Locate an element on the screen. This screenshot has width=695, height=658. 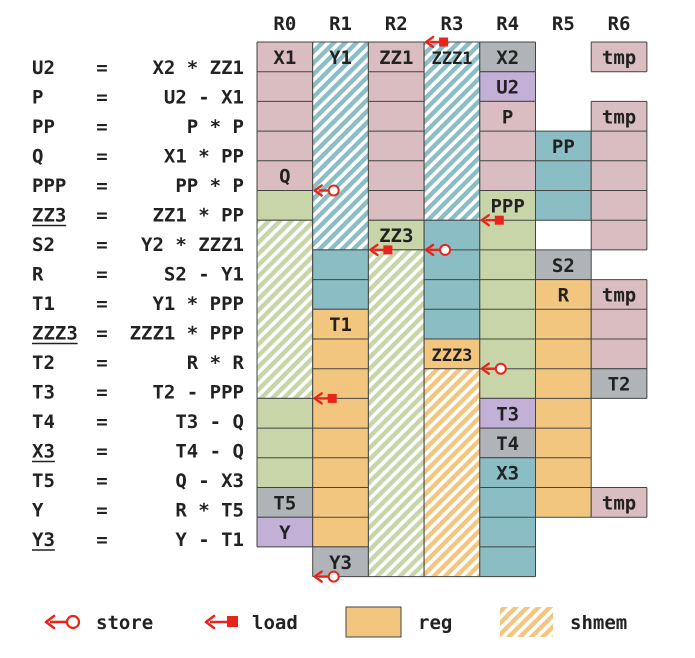
value-label-y3: Y3 is located at coordinates (340, 563).